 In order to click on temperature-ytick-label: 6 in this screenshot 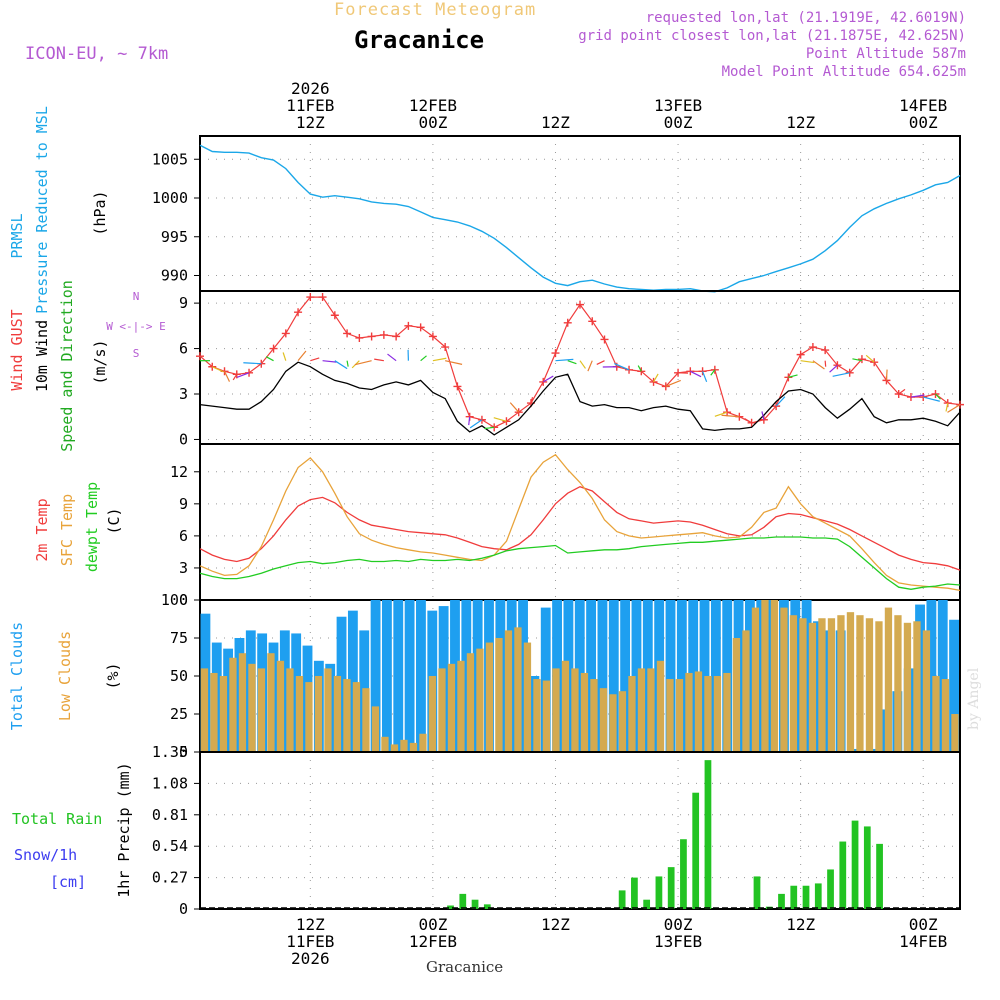, I will do `click(183, 536)`.